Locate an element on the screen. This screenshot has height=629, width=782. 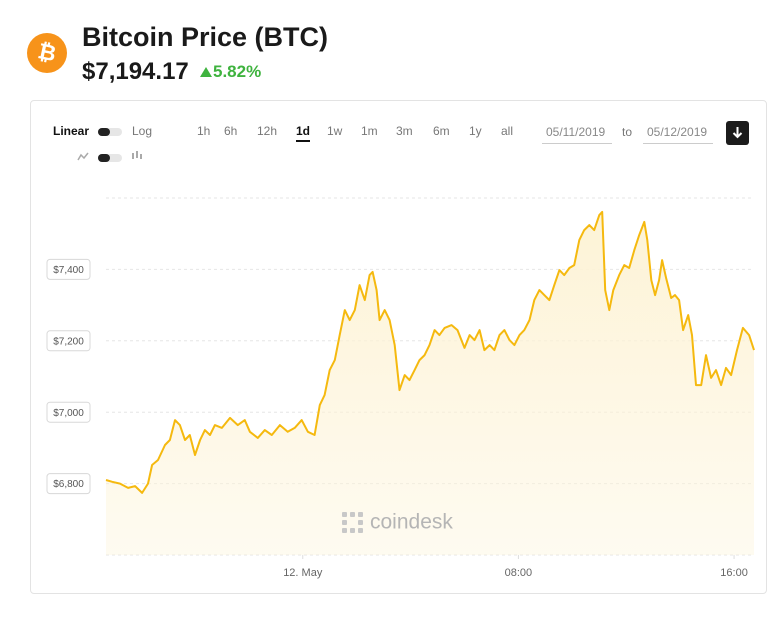
up-arrow is located at coordinates (206, 72).